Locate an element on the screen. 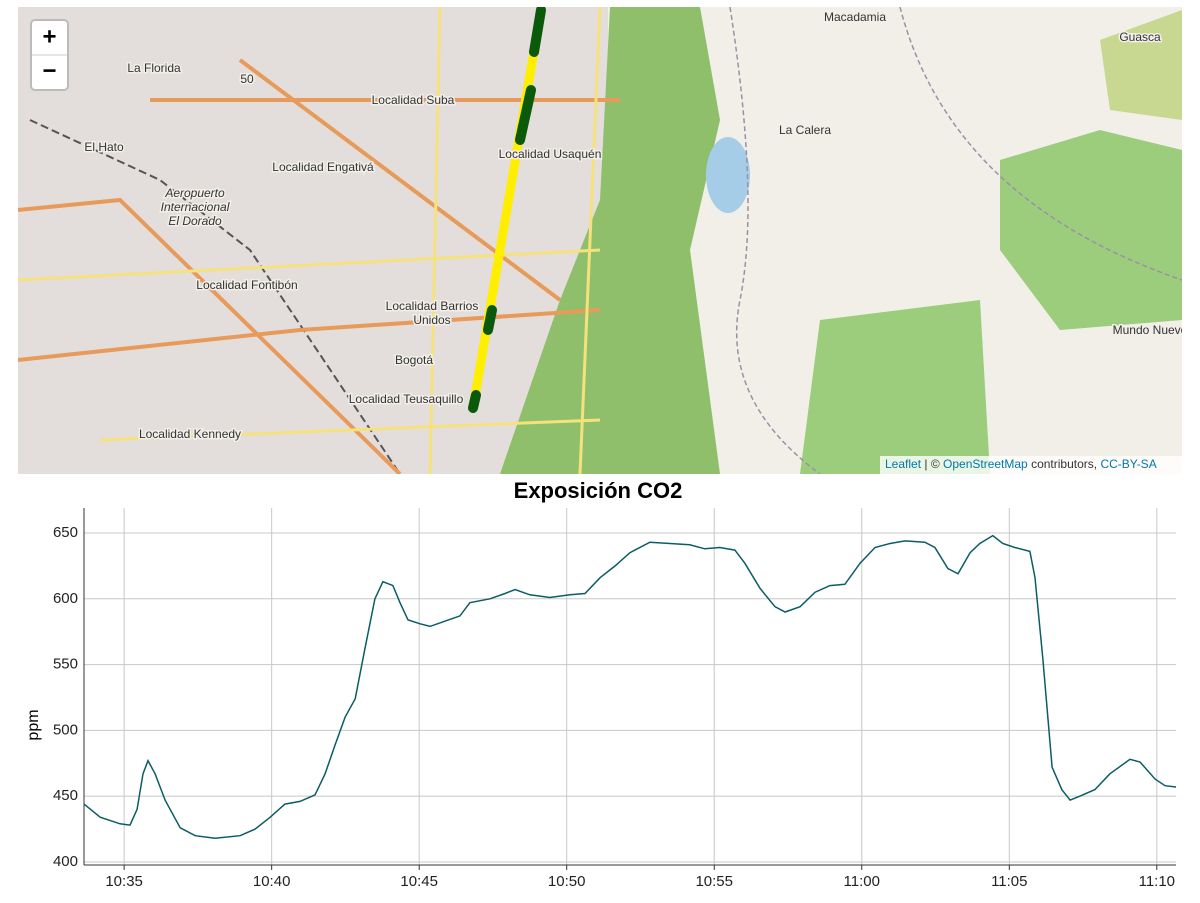  x-tick-label: 10:45 is located at coordinates (419, 881).